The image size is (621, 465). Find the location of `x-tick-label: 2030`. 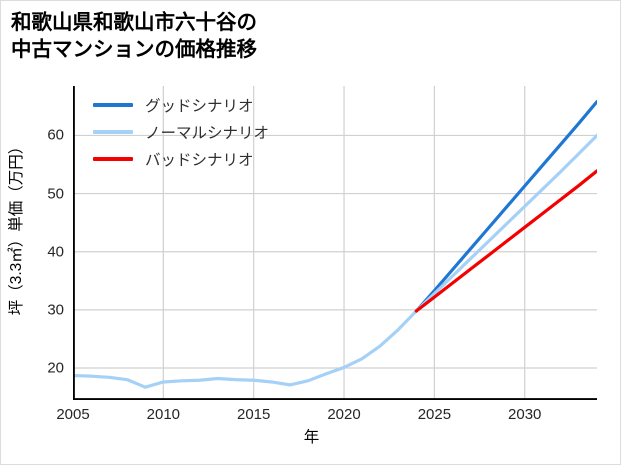

x-tick-label: 2030 is located at coordinates (525, 414).